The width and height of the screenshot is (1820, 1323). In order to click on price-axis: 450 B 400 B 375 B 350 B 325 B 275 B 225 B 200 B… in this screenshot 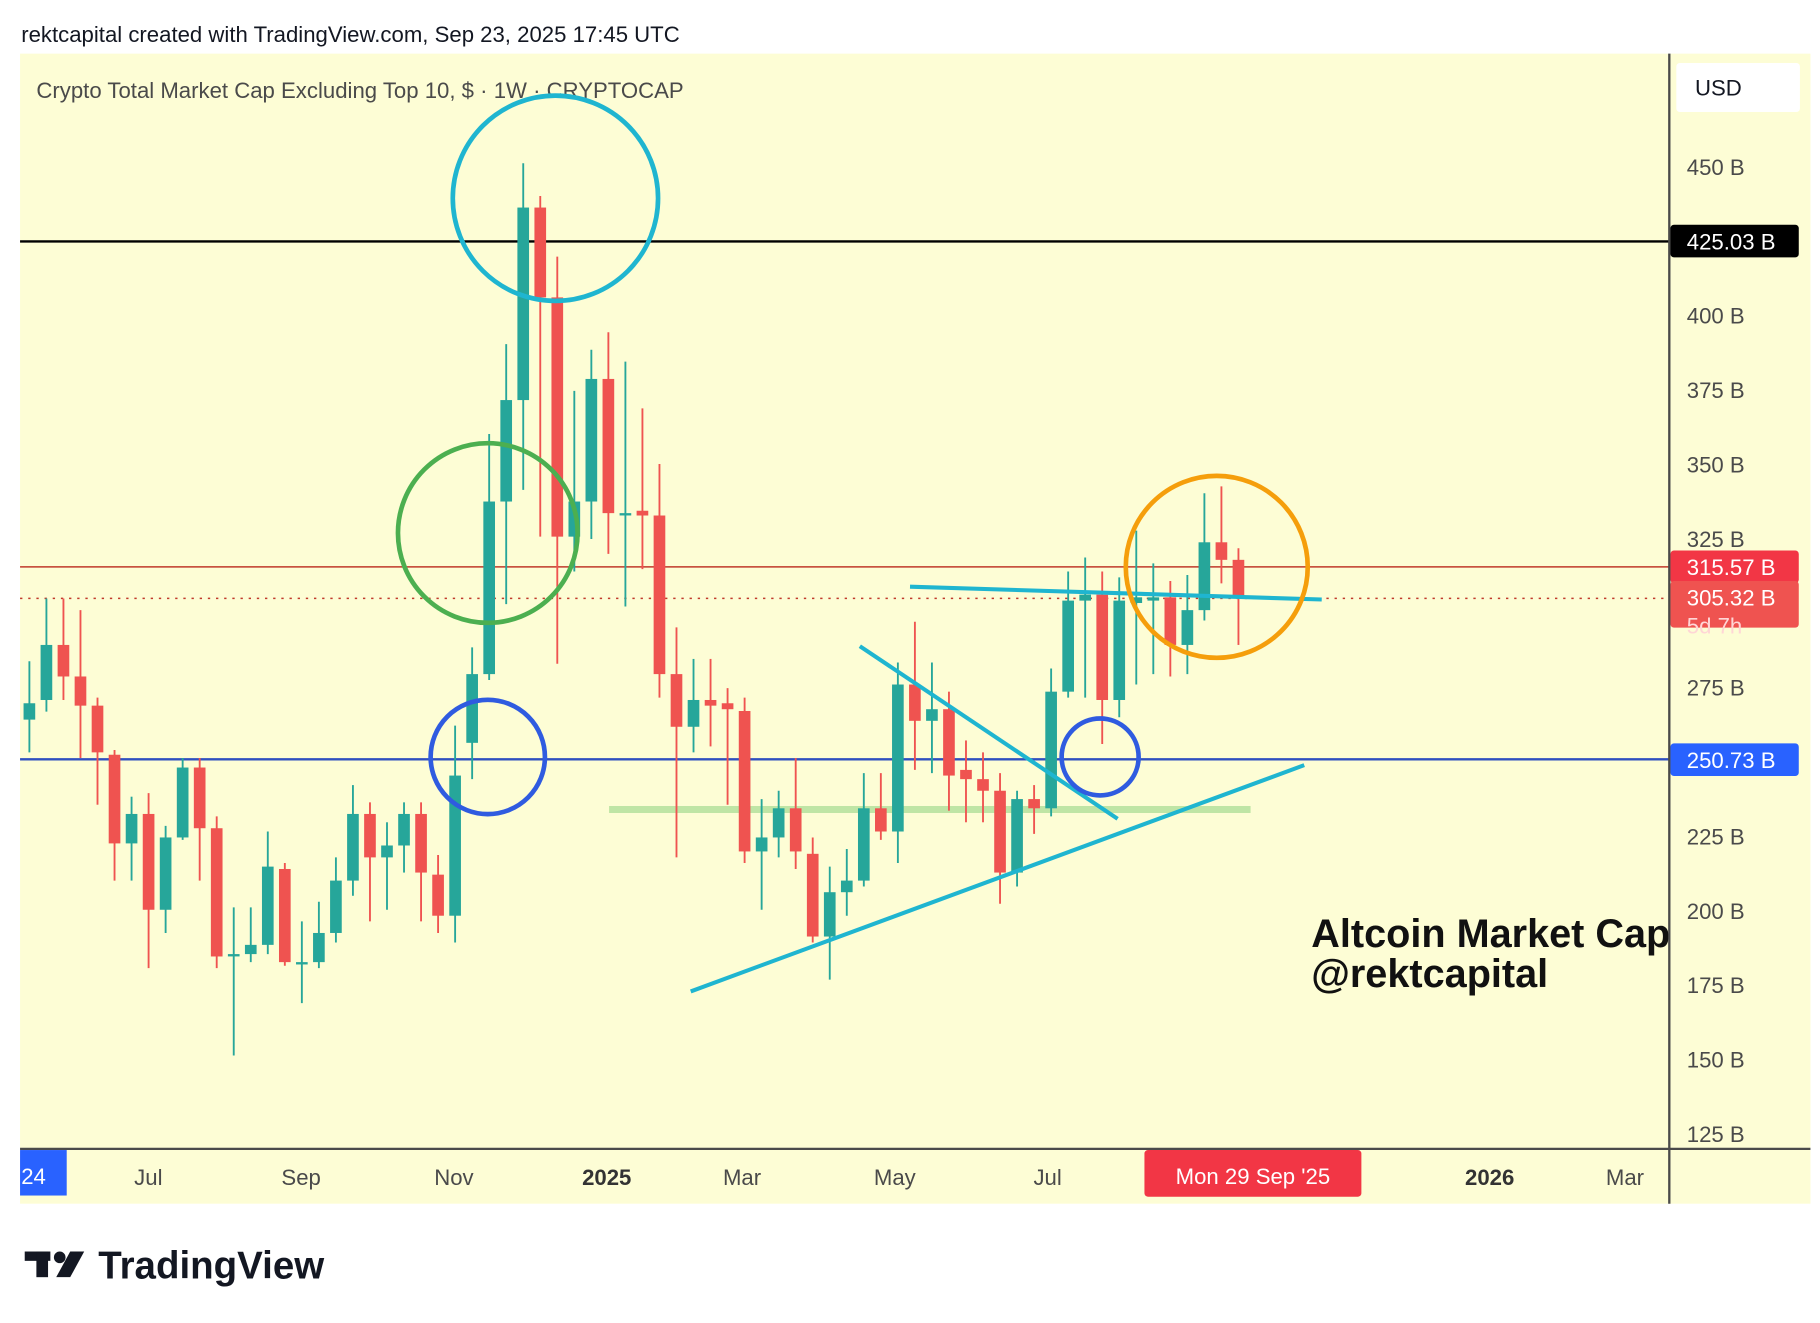, I will do `click(1716, 651)`.